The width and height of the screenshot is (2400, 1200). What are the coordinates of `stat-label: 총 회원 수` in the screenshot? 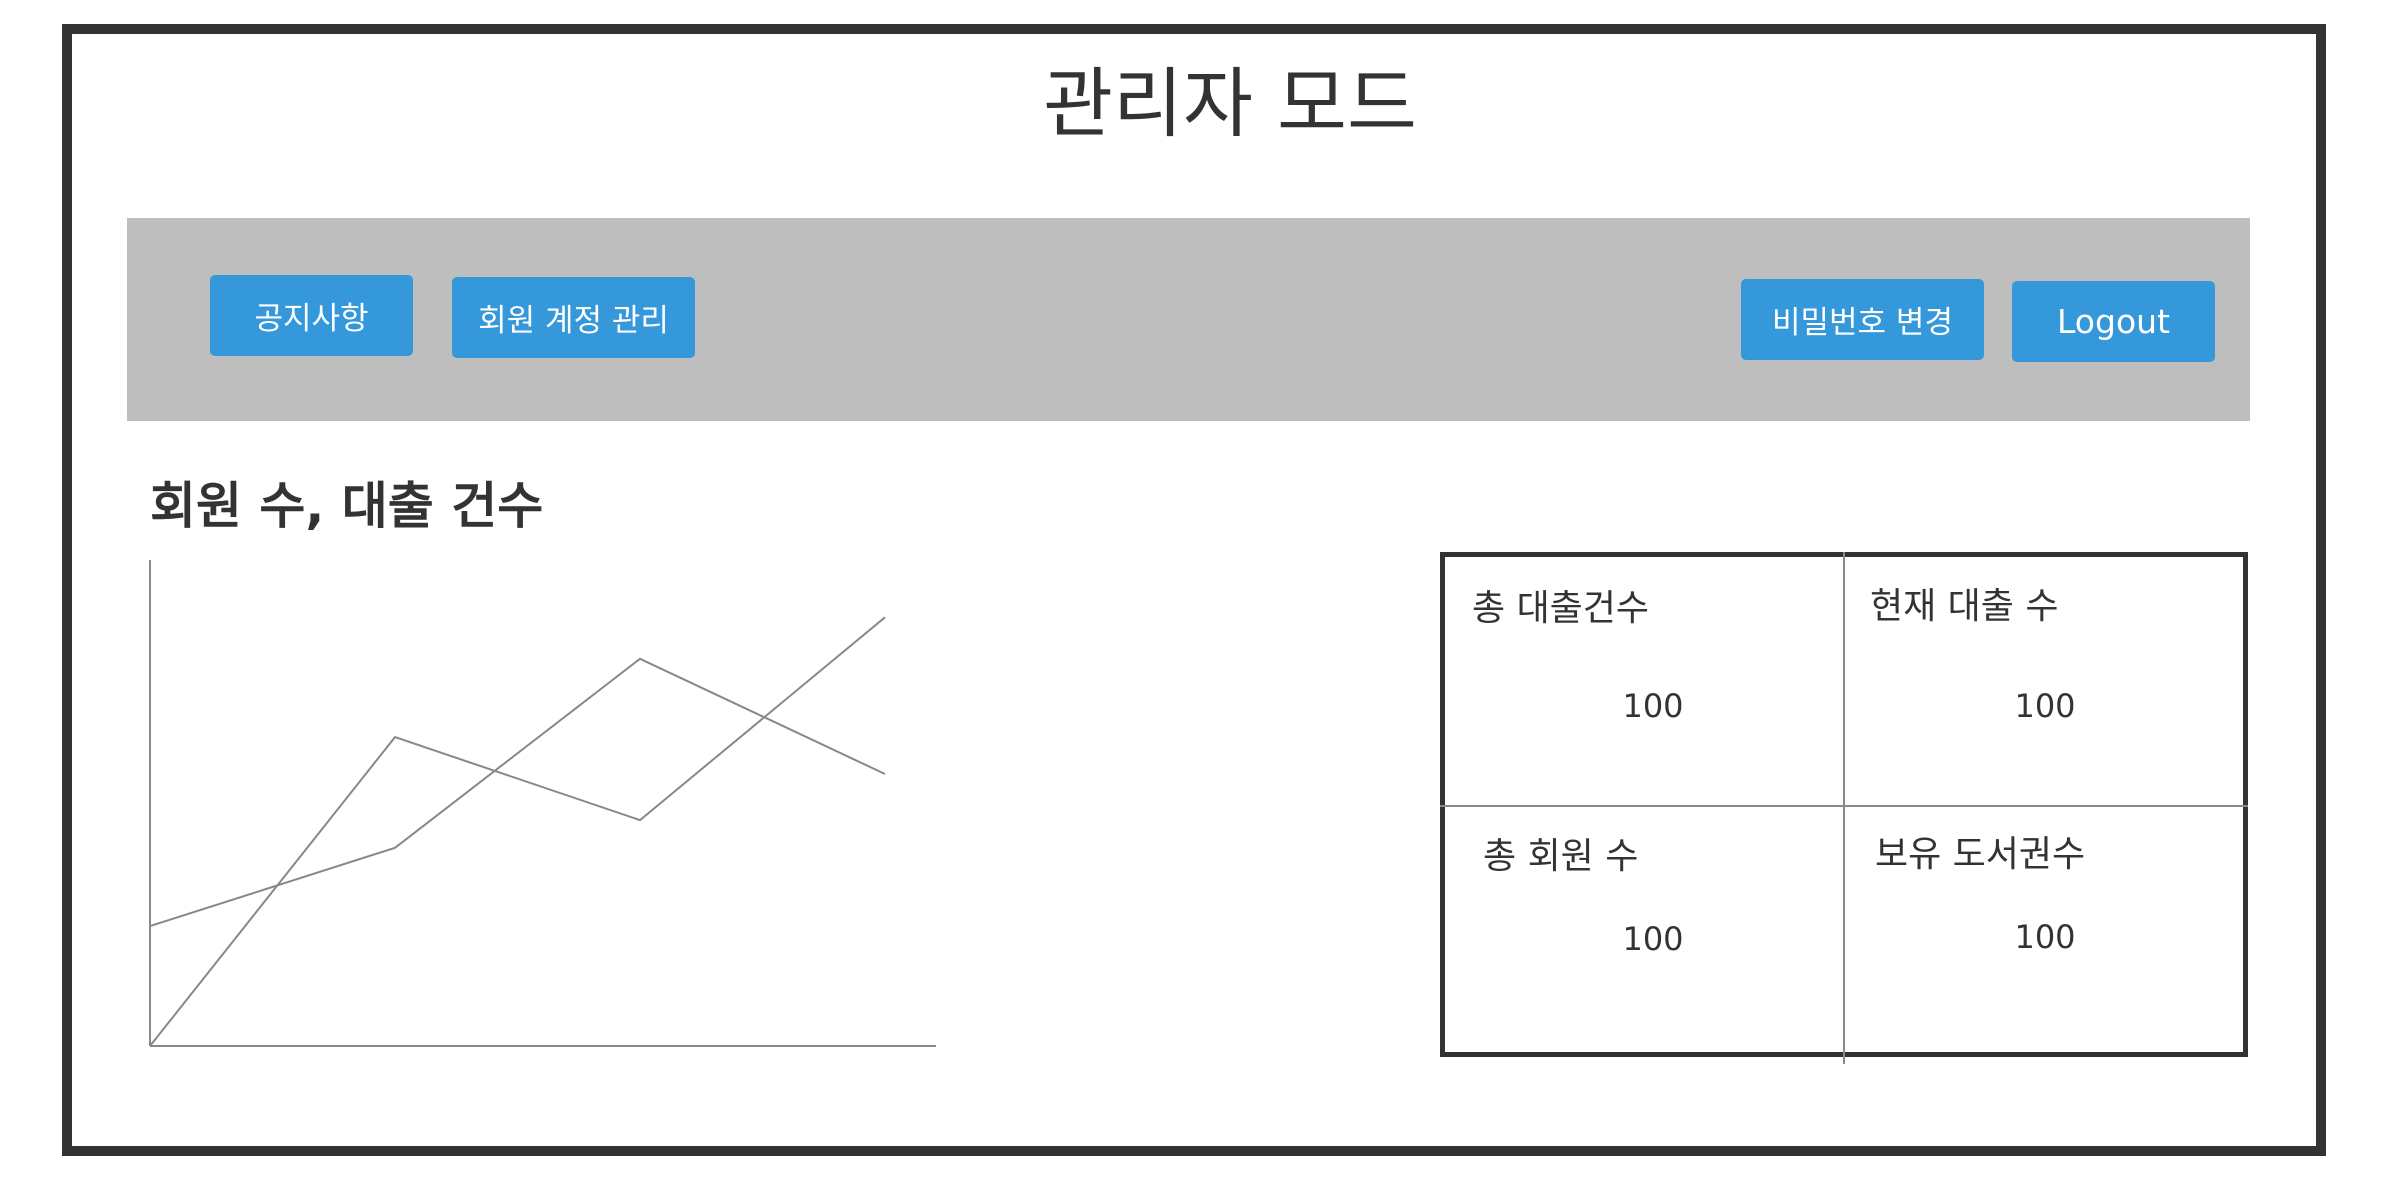 It's located at (1561, 856).